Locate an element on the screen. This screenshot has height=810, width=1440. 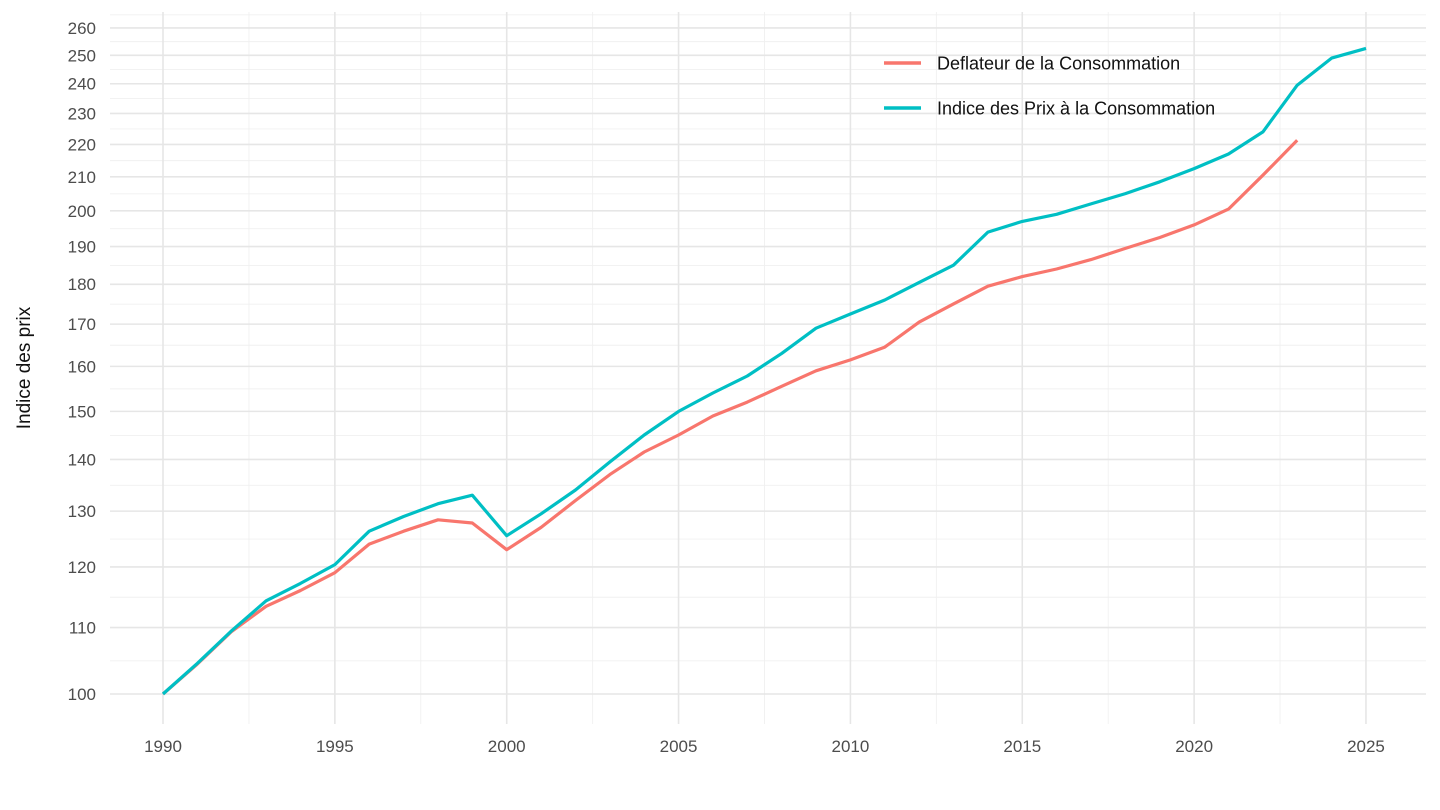
y-tick-label: 200 is located at coordinates (82, 211).